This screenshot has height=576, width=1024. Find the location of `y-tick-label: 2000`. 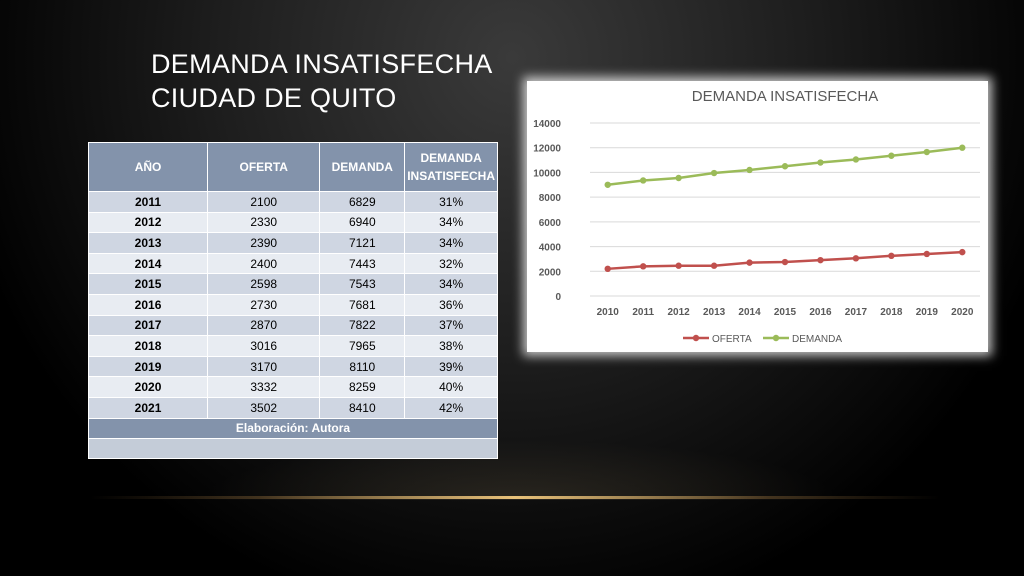

y-tick-label: 2000 is located at coordinates (550, 272).